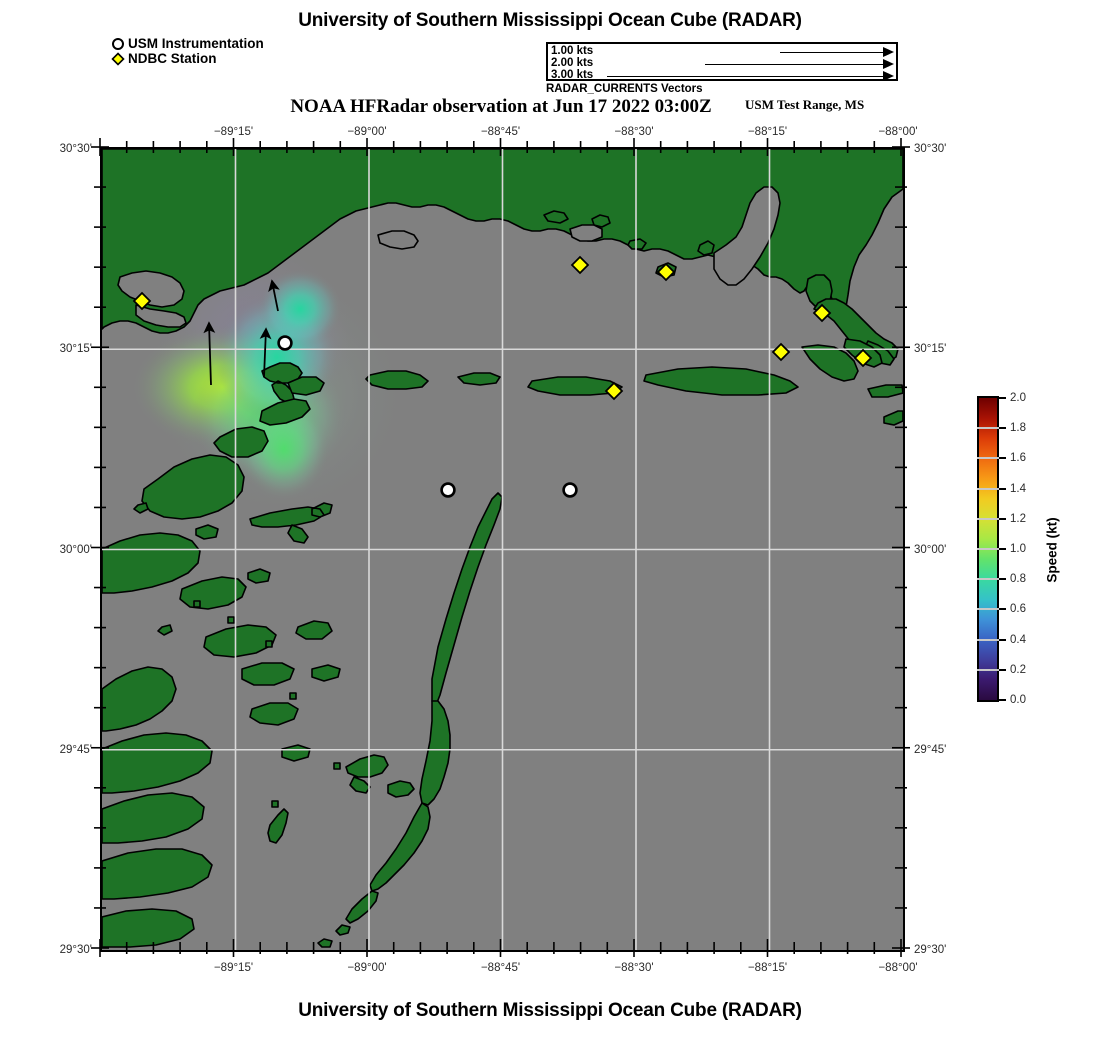 The height and width of the screenshot is (1050, 1100). What do you see at coordinates (291, 523) in the screenshot?
I see `island-near-radar` at bounding box center [291, 523].